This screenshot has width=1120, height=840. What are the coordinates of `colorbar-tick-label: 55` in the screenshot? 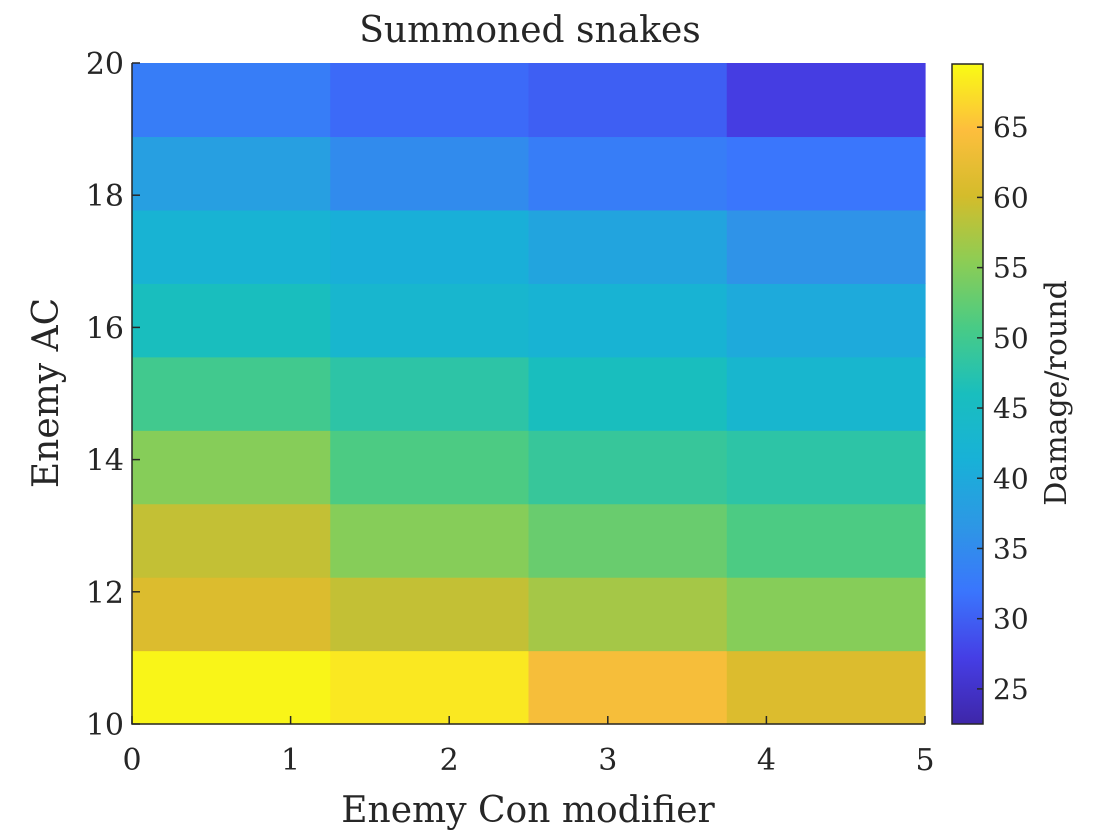 It's located at (1011, 268).